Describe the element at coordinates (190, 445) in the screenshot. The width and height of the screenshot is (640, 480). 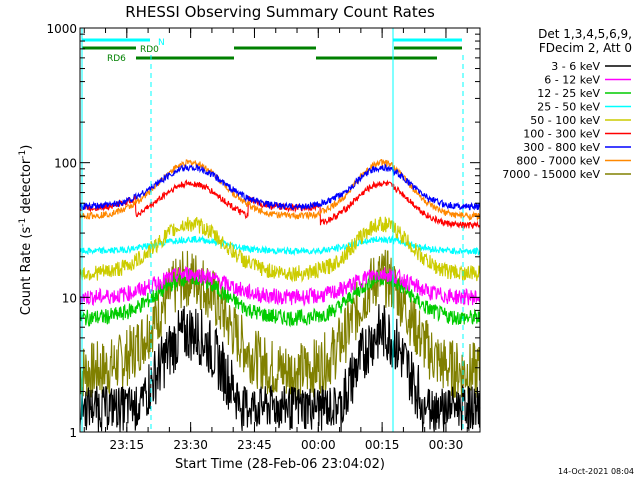
I see `x-tick-label: 23:30` at that location.